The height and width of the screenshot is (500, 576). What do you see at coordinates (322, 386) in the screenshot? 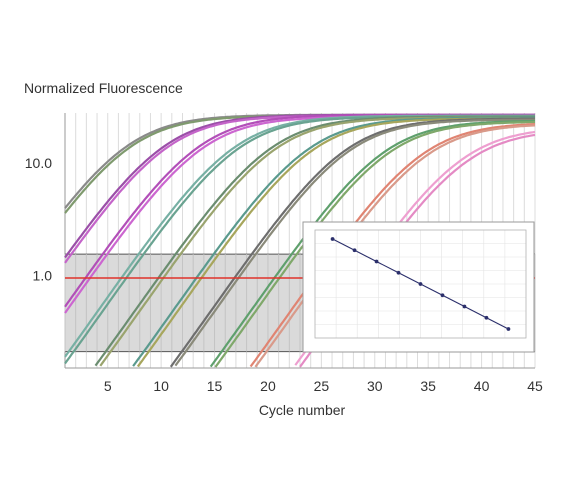
I see `x-tick-label: 25` at bounding box center [322, 386].